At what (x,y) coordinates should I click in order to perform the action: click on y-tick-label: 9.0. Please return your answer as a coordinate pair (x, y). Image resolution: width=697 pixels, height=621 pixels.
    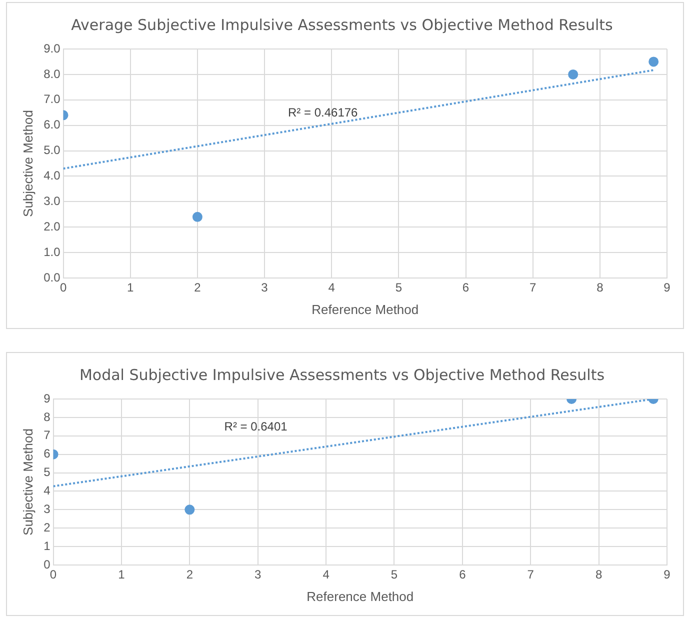
    Looking at the image, I should click on (52, 48).